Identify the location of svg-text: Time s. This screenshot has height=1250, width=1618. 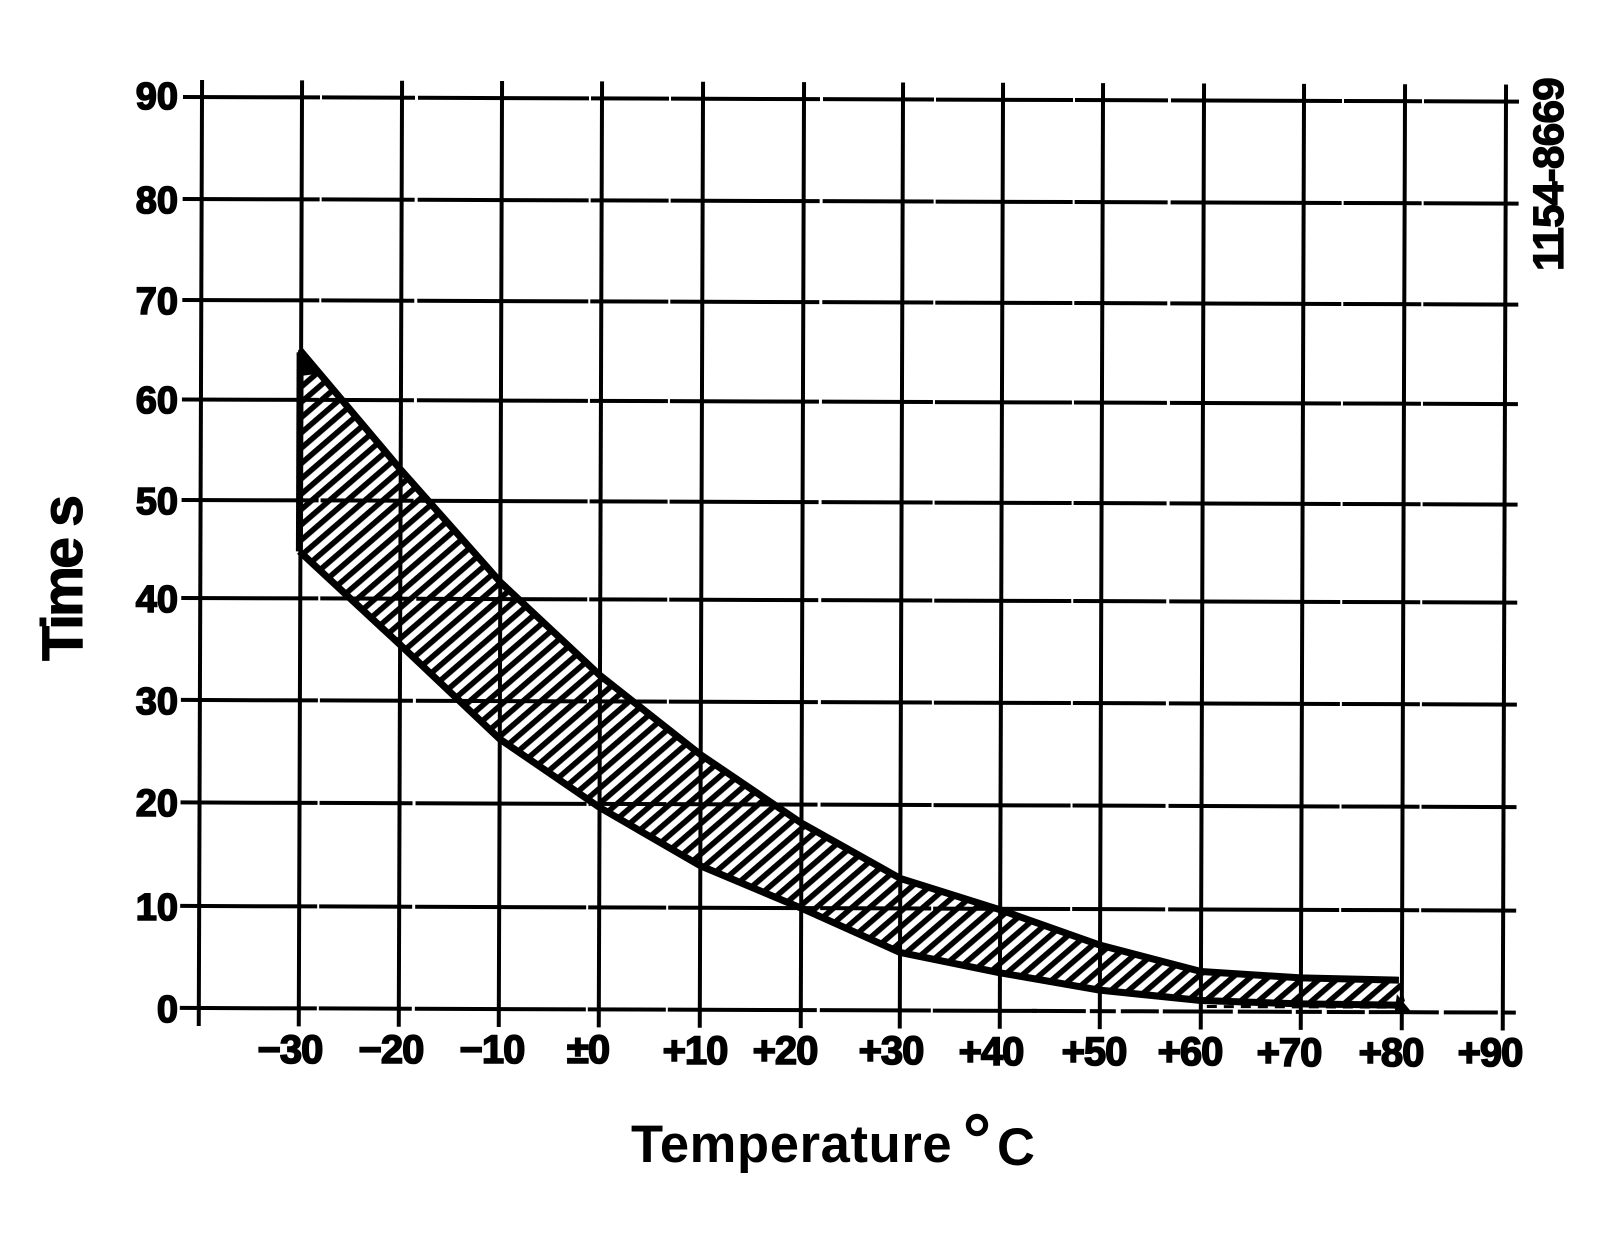
(63, 579).